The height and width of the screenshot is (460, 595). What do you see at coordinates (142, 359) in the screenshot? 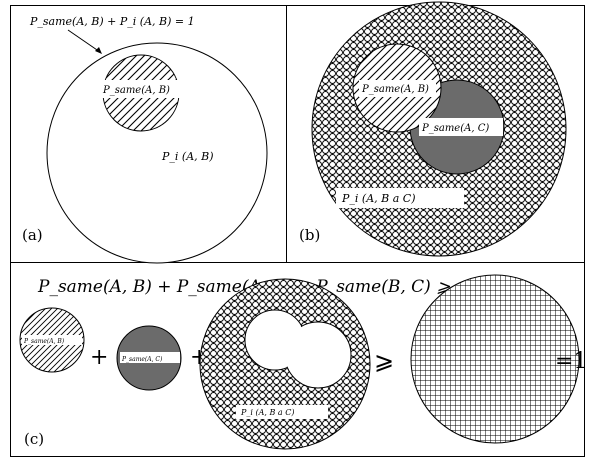
I see `panel-c-label-ac: P_same(A, C)` at bounding box center [142, 359].